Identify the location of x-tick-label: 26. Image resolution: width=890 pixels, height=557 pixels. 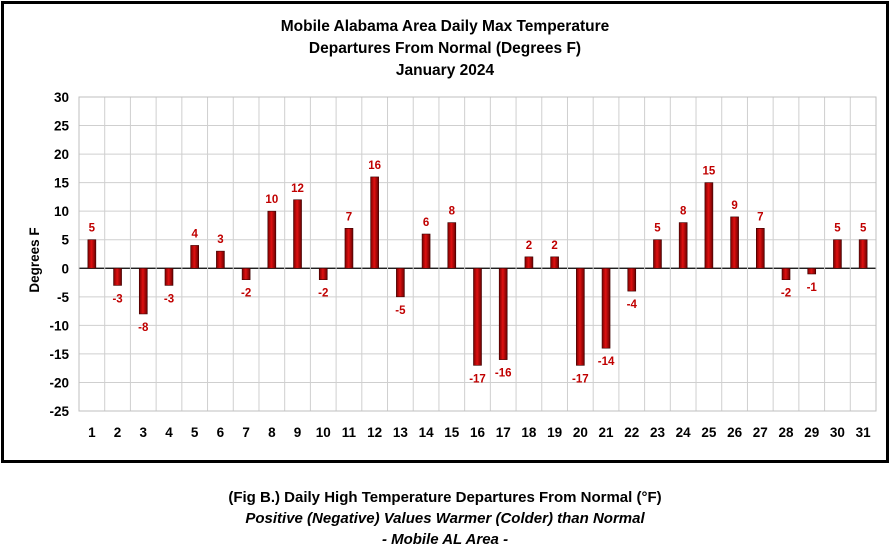
(735, 432).